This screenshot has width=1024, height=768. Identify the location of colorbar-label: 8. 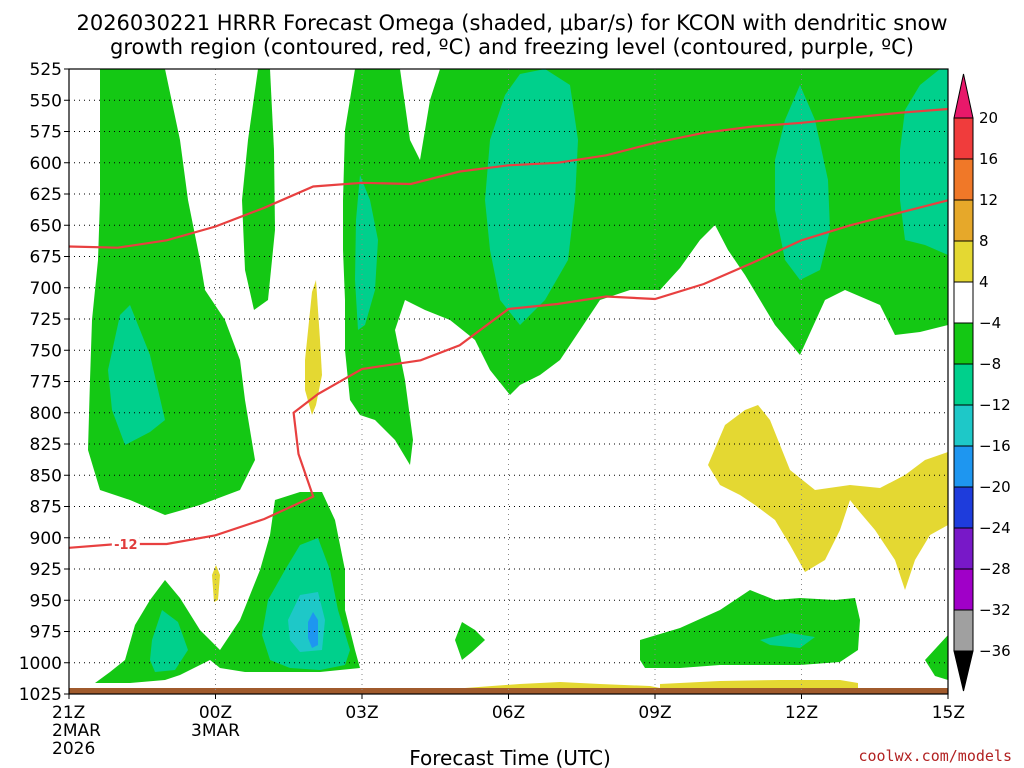
(984, 241).